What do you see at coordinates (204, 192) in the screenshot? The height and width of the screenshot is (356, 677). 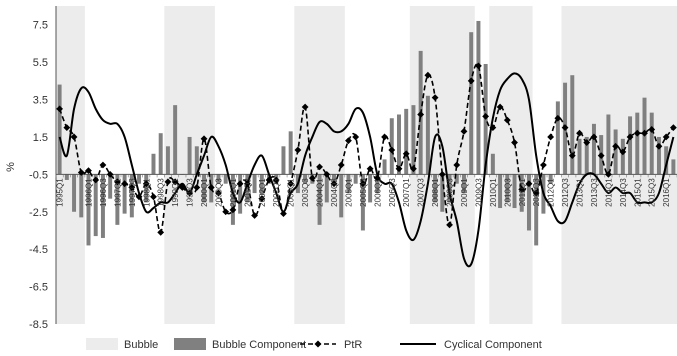 I see `x-tick-label: 2000Q1` at bounding box center [204, 192].